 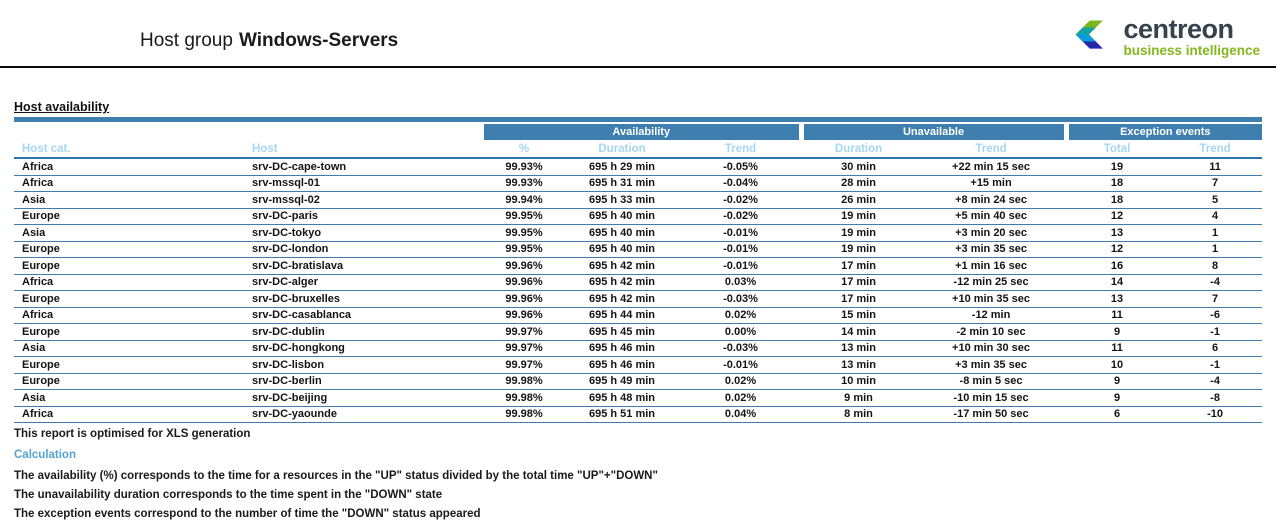 What do you see at coordinates (1215, 167) in the screenshot?
I see `cell-exception-trend: 11` at bounding box center [1215, 167].